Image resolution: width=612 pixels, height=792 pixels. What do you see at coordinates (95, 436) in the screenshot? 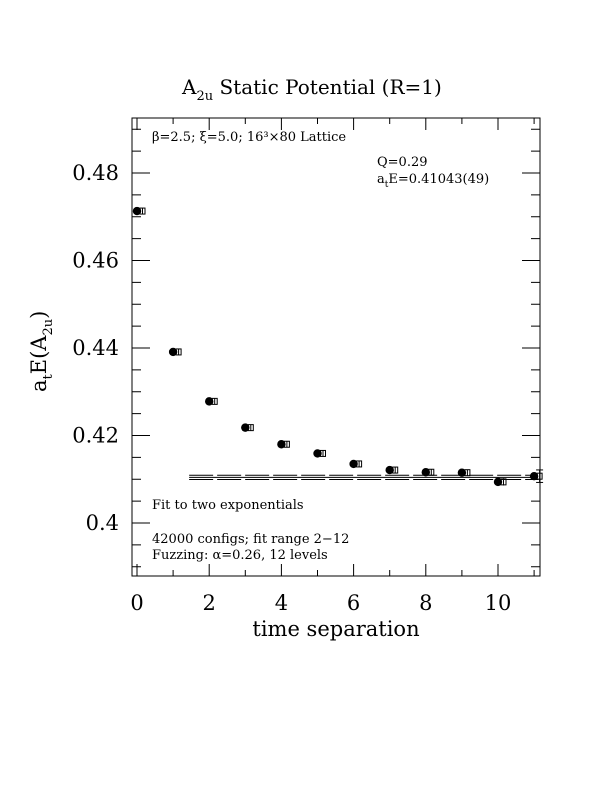
I see `y-tick-label: 0.42` at bounding box center [95, 436].